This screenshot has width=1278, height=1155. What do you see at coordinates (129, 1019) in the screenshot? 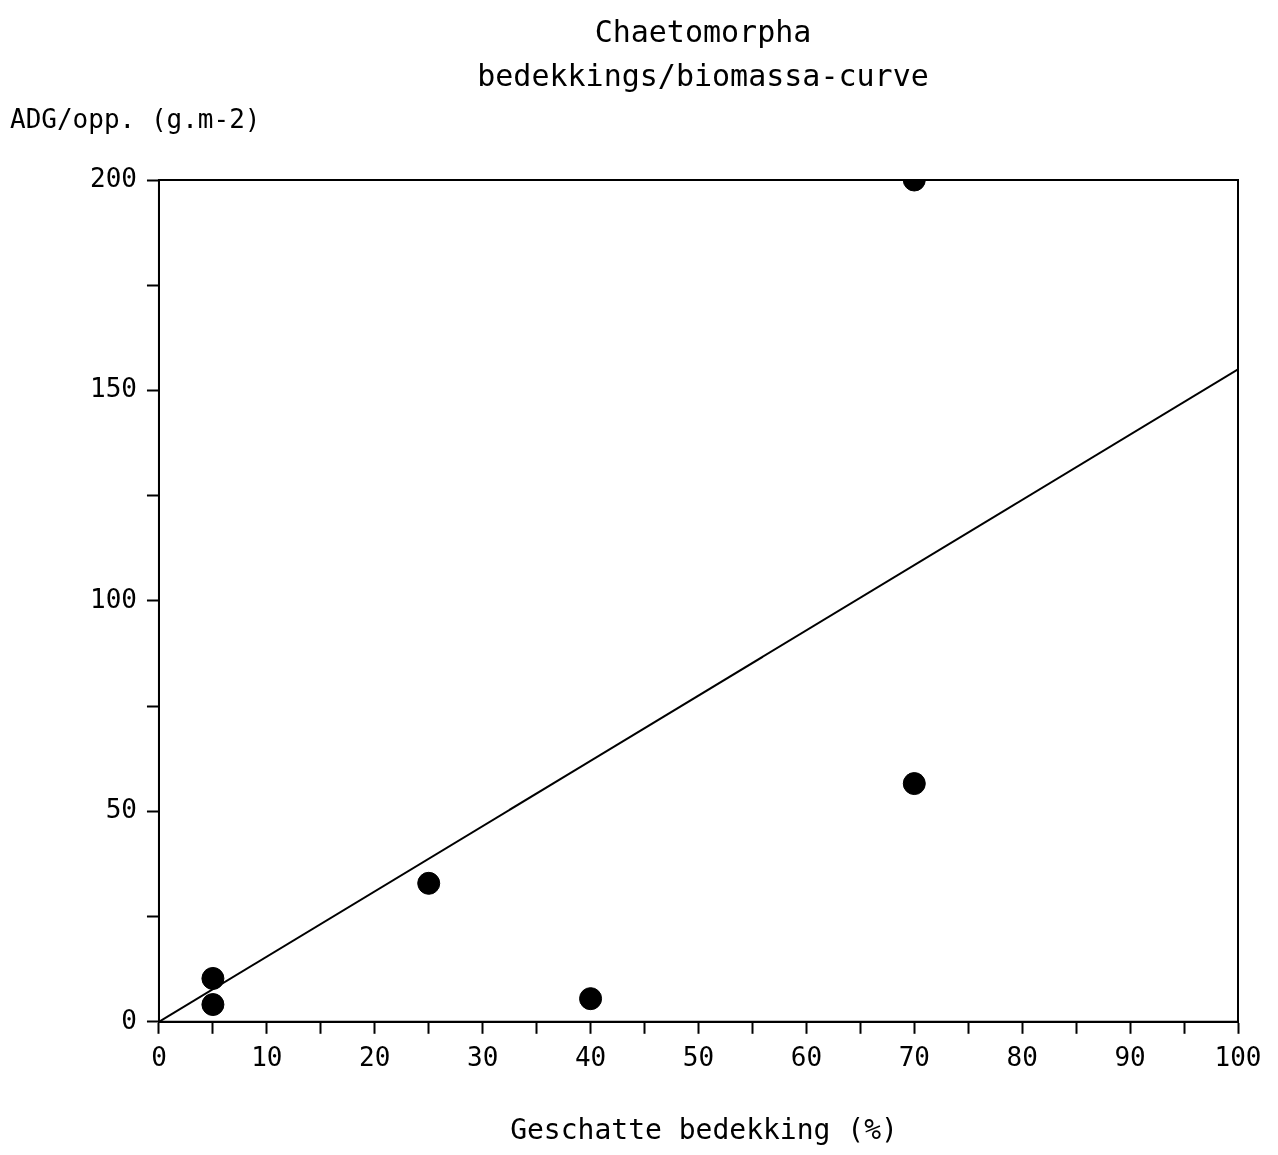
I see `y-tick-label: 0` at bounding box center [129, 1019].